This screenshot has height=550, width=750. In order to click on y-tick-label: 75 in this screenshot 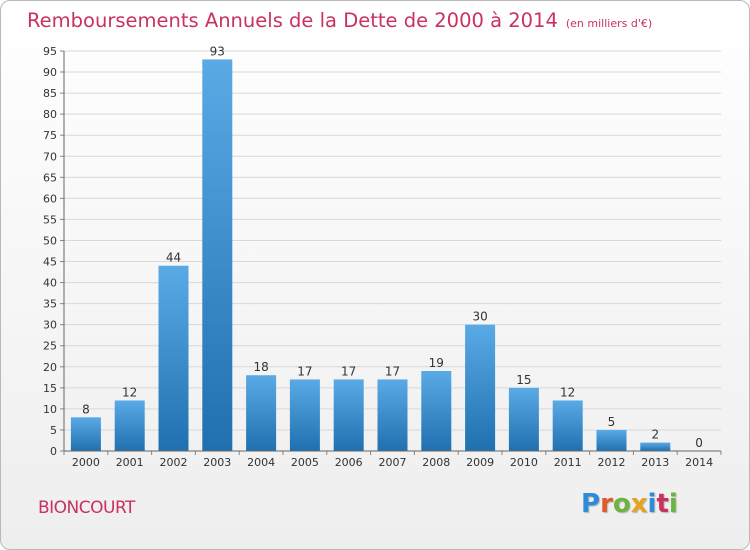, I will do `click(50, 135)`.